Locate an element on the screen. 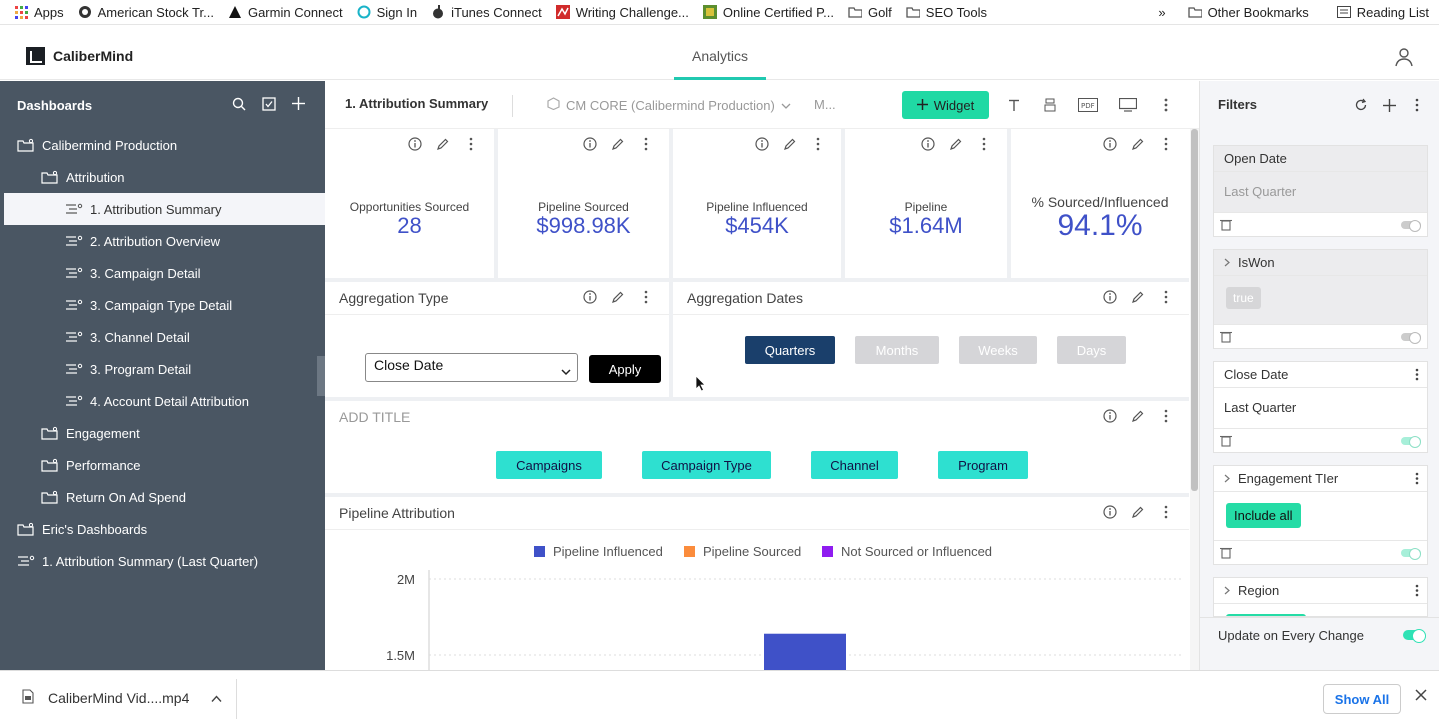 Image resolution: width=1439 pixels, height=720 pixels. sidebar-item-1-attribution-summary-last-quarter: 1. Attribution Summary (Last Quarter) is located at coordinates (164, 561).